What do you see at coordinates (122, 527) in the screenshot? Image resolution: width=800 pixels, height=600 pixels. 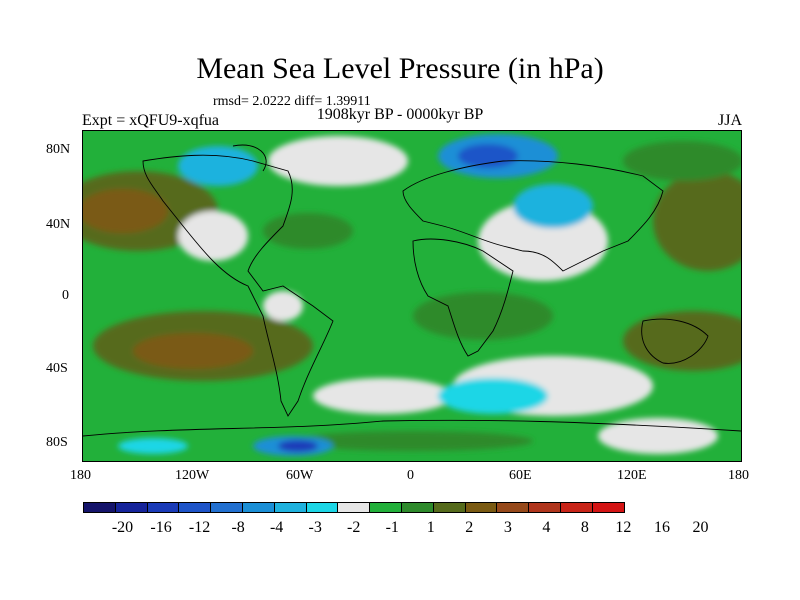 I see `colorbar-label: -20` at bounding box center [122, 527].